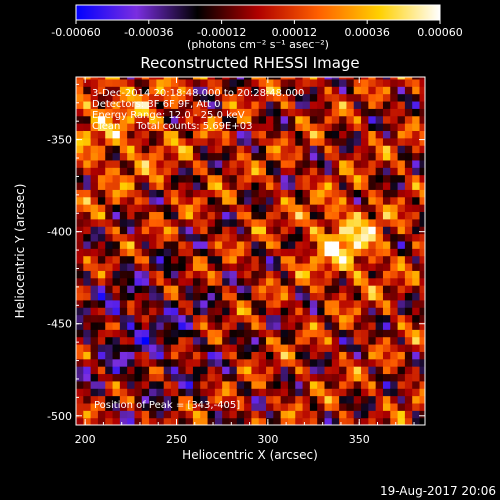  What do you see at coordinates (172, 126) in the screenshot?
I see `annotation-counts: Clean Total counts: 5.69E+03` at bounding box center [172, 126].